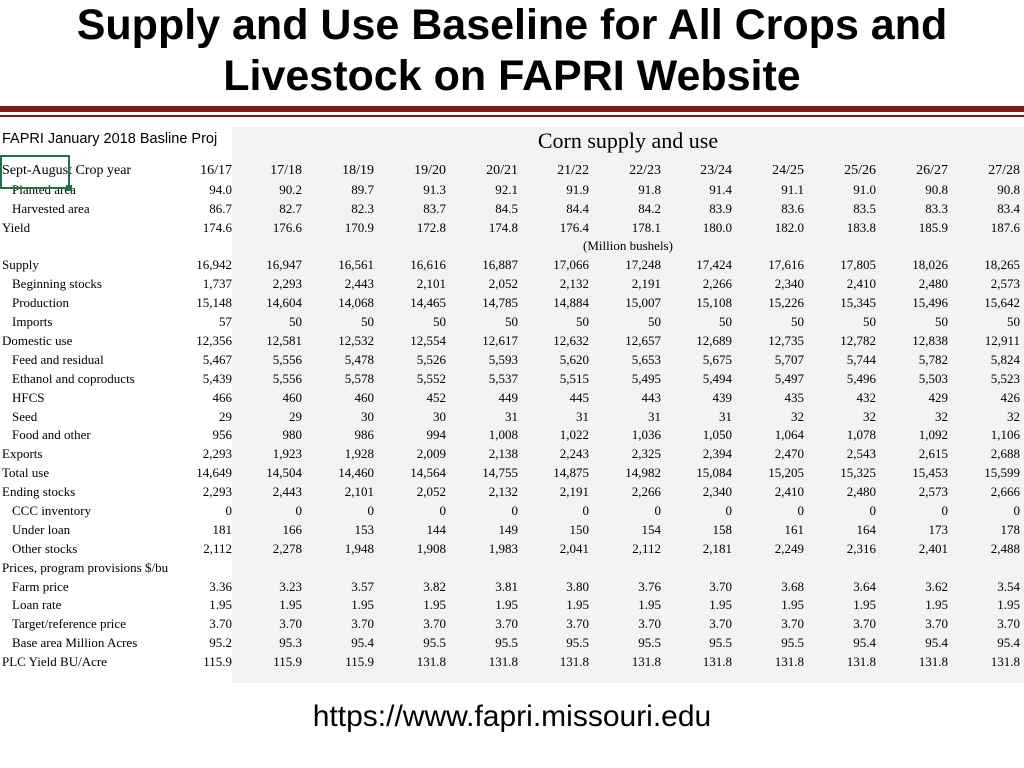 The width and height of the screenshot is (1024, 768). I want to click on table-cell: 84.4, so click(577, 208).